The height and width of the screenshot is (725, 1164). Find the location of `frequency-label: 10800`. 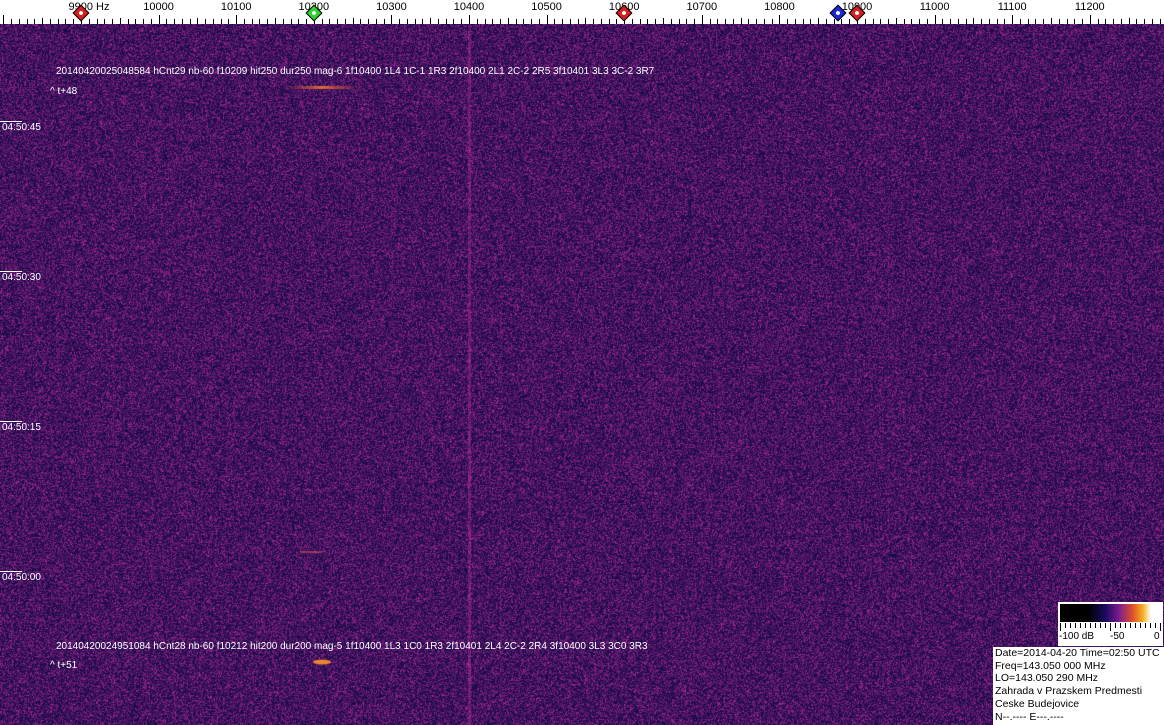

frequency-label: 10800 is located at coordinates (779, 7).